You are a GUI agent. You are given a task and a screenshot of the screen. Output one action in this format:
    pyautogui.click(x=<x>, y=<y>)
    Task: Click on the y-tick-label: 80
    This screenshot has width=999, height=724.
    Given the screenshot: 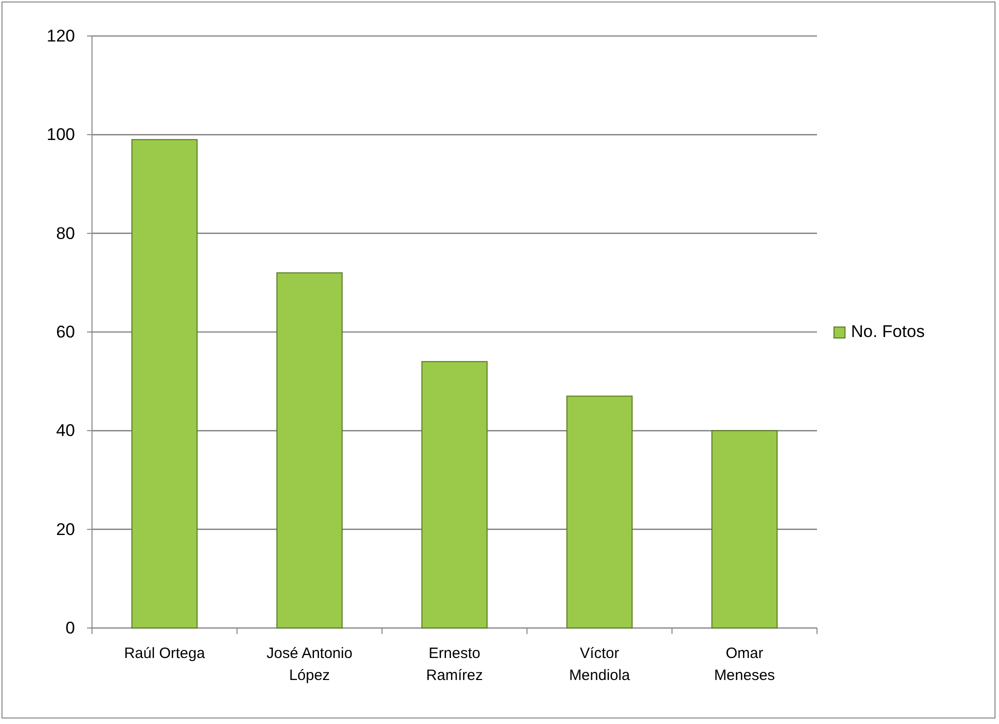 What is the action you would take?
    pyautogui.click(x=65, y=233)
    